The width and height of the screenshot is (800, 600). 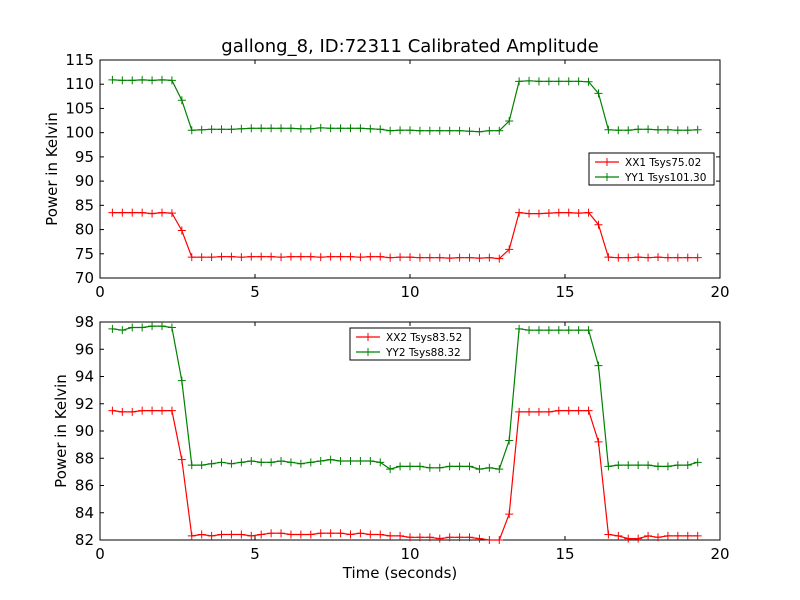 What do you see at coordinates (84, 181) in the screenshot?
I see `y-tick-label: 90` at bounding box center [84, 181].